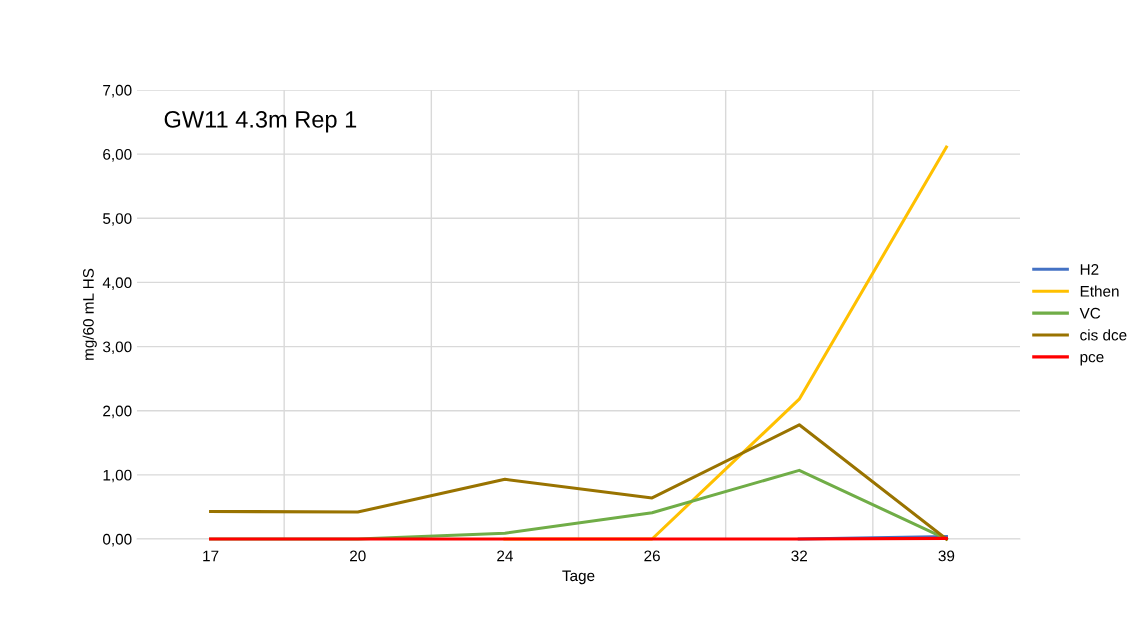  Describe the element at coordinates (117, 476) in the screenshot. I see `y-tick-label: 1,00` at that location.